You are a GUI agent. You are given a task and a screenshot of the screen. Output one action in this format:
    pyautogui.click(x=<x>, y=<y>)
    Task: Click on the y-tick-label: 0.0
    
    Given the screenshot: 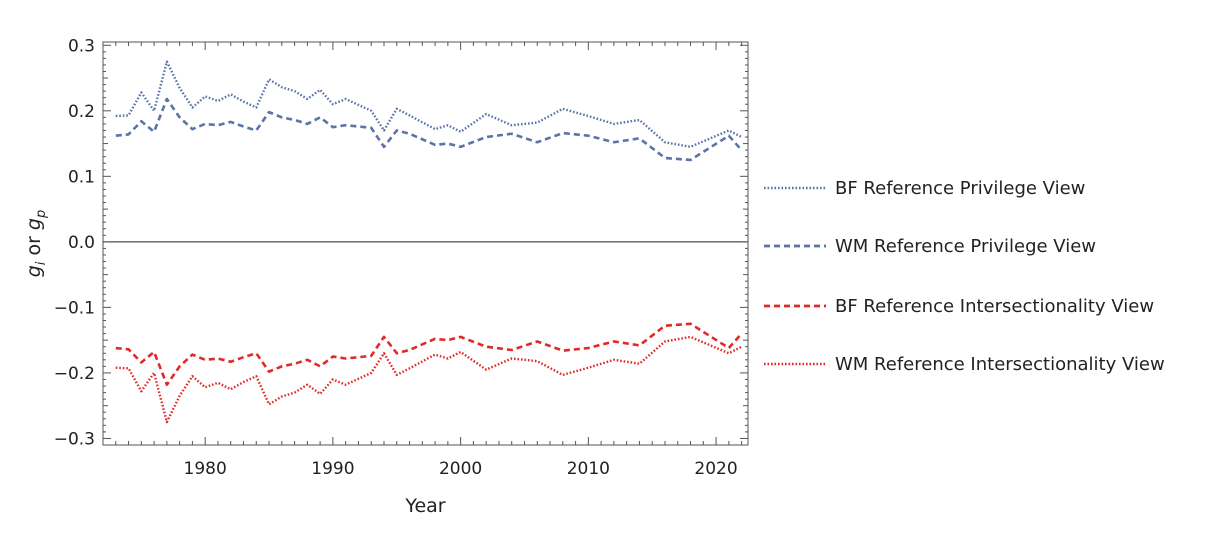 What is the action you would take?
    pyautogui.click(x=81, y=243)
    